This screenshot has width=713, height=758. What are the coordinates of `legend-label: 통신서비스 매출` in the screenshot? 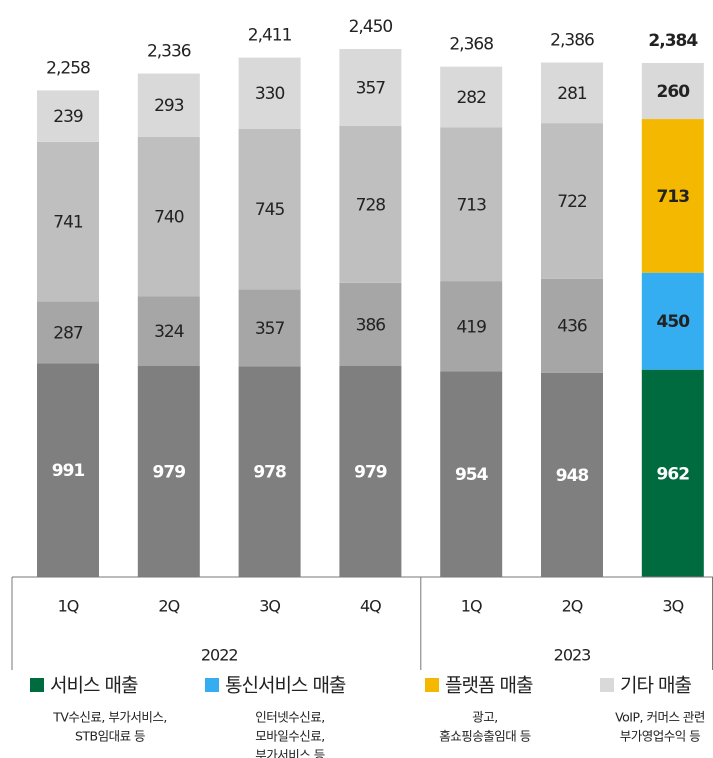 It's located at (285, 686).